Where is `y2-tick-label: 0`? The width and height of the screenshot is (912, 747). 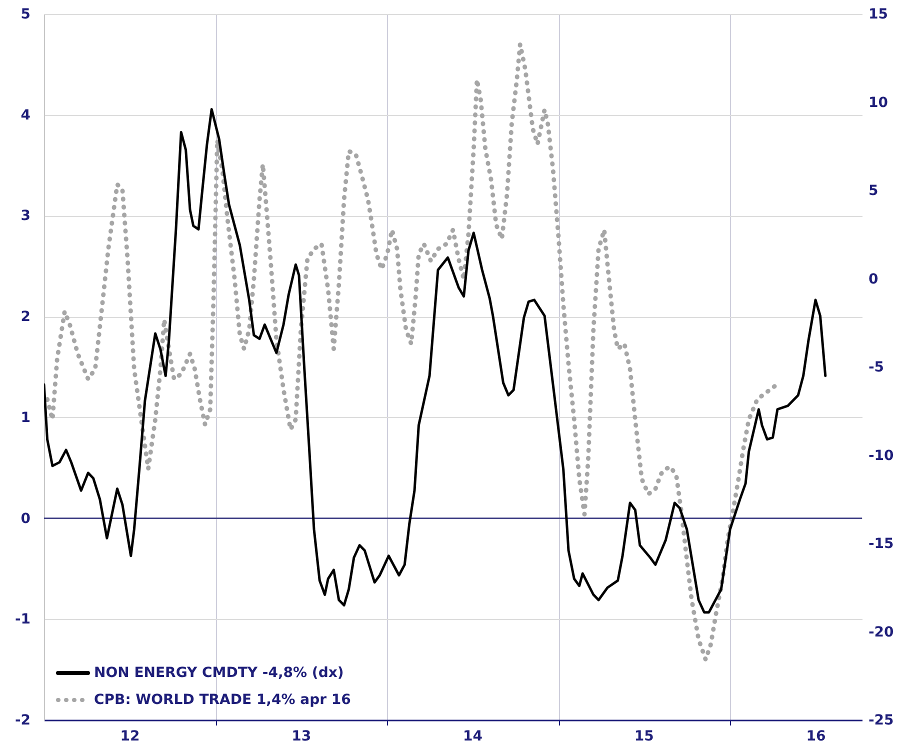
y2-tick-label: 0 is located at coordinates (873, 279).